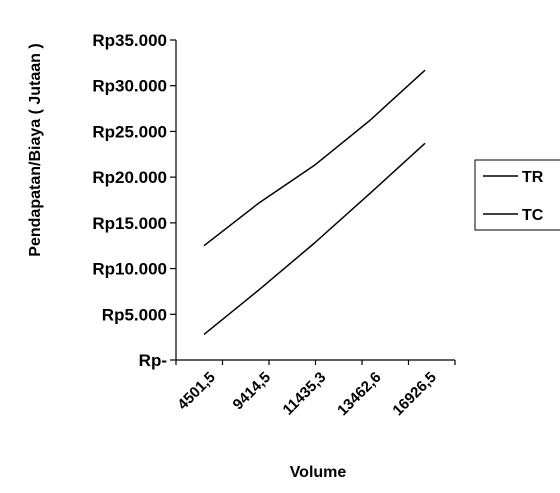 Image resolution: width=560 pixels, height=493 pixels. I want to click on y-axis-title: Pendapatan/Biaya ( Jutaan ), so click(35, 149).